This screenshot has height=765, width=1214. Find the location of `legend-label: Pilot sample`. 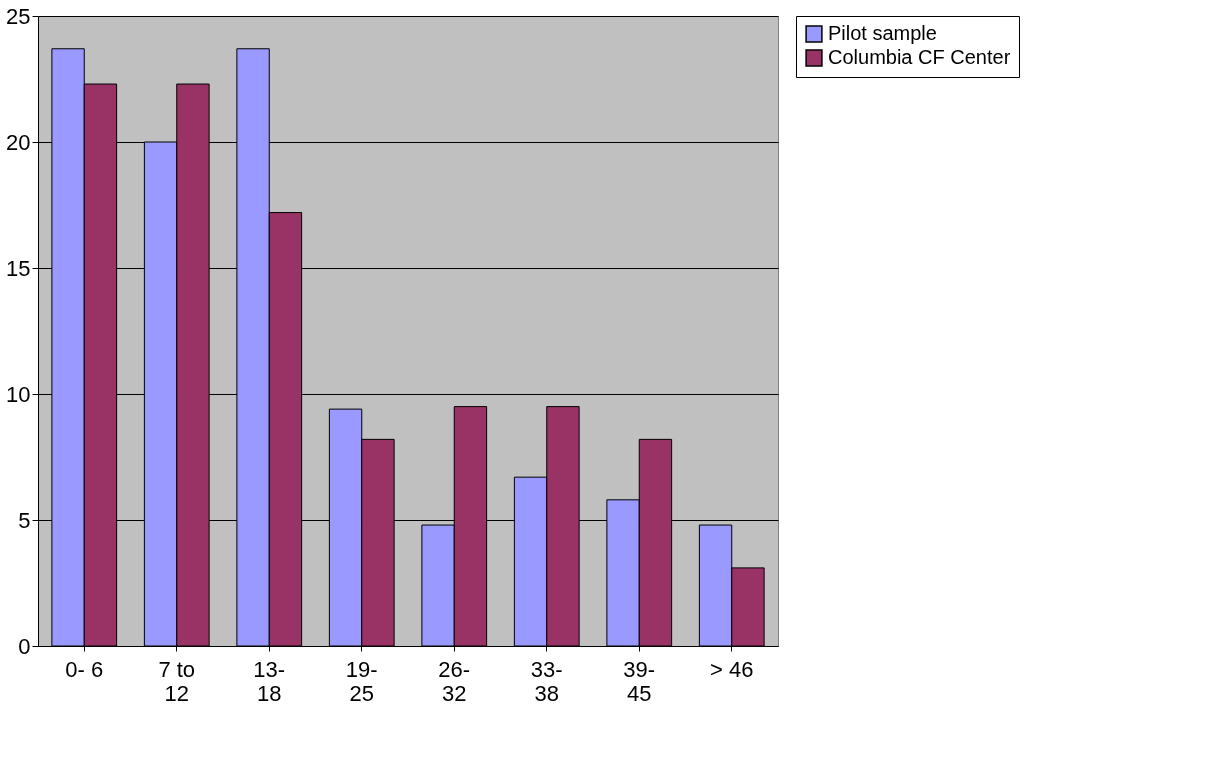

legend-label: Pilot sample is located at coordinates (882, 33).